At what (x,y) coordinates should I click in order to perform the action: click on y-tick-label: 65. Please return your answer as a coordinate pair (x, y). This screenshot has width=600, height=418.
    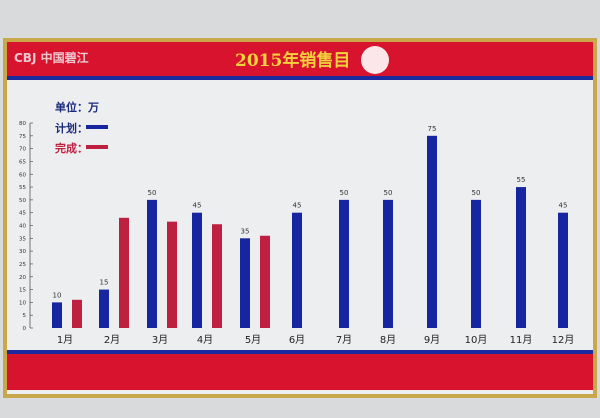
    Looking at the image, I should click on (22, 162).